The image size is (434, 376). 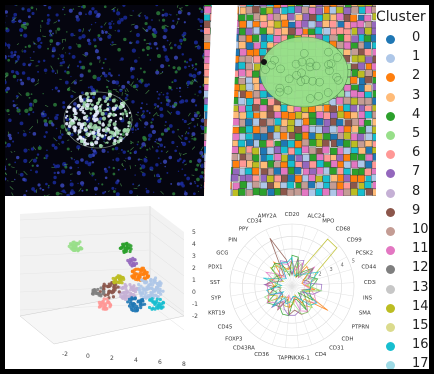 I want to click on legend-label: 1, so click(x=416, y=56).